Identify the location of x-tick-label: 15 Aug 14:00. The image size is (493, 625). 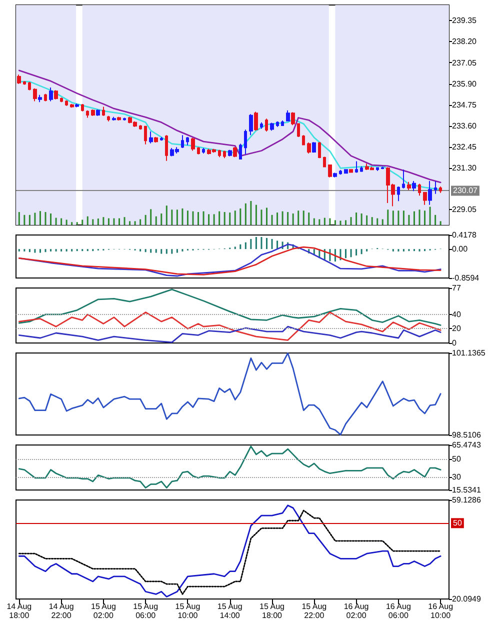
(229, 611).